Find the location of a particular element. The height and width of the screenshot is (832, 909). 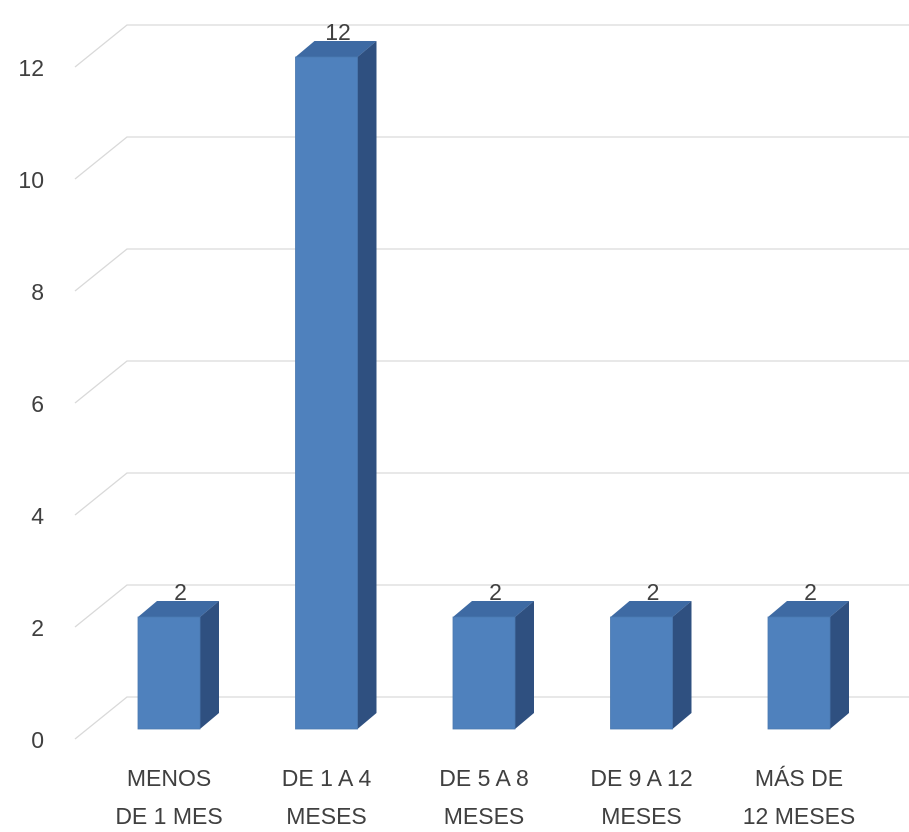

y-tick-label: 8 is located at coordinates (37, 292).